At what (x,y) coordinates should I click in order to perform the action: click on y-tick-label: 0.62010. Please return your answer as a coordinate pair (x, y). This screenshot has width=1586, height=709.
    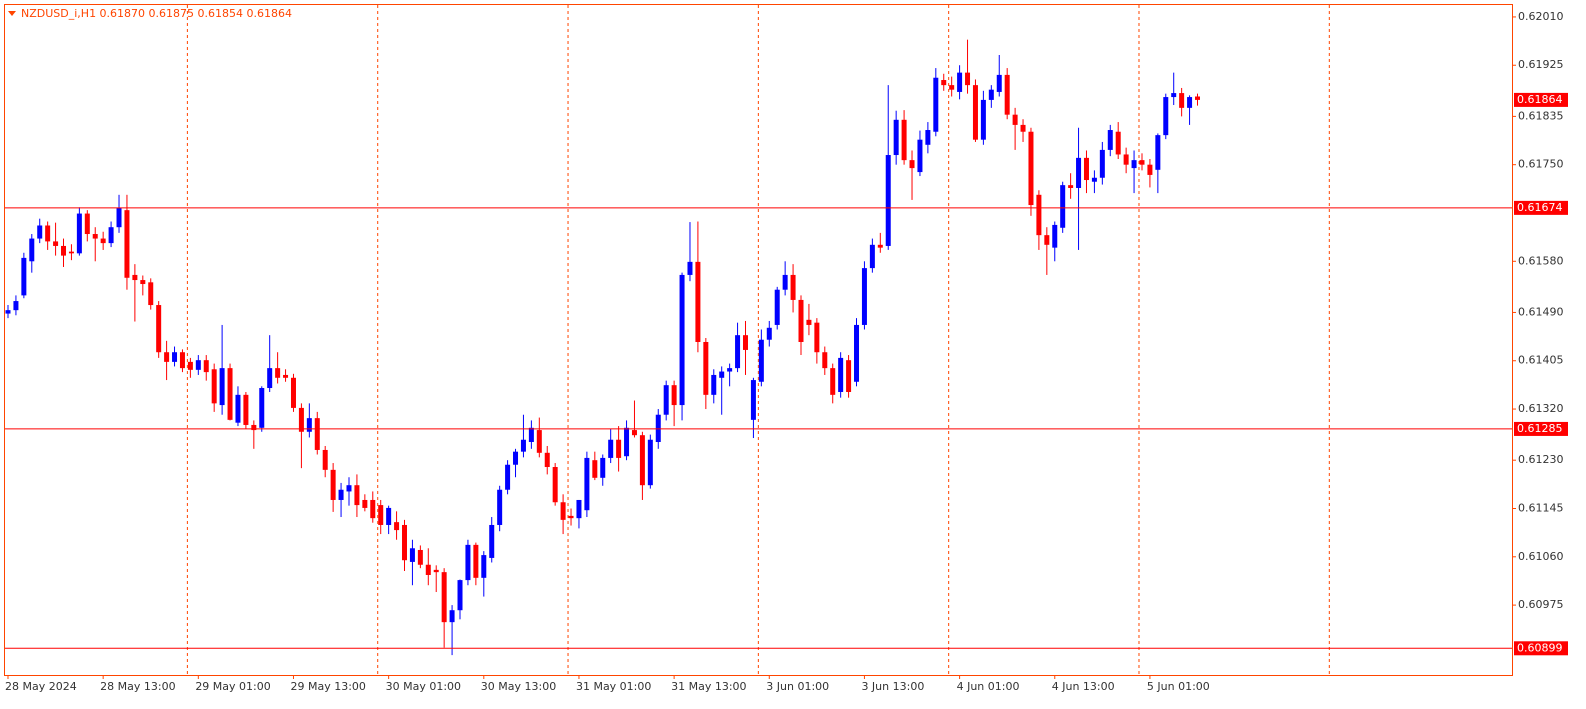
    Looking at the image, I should click on (1541, 16).